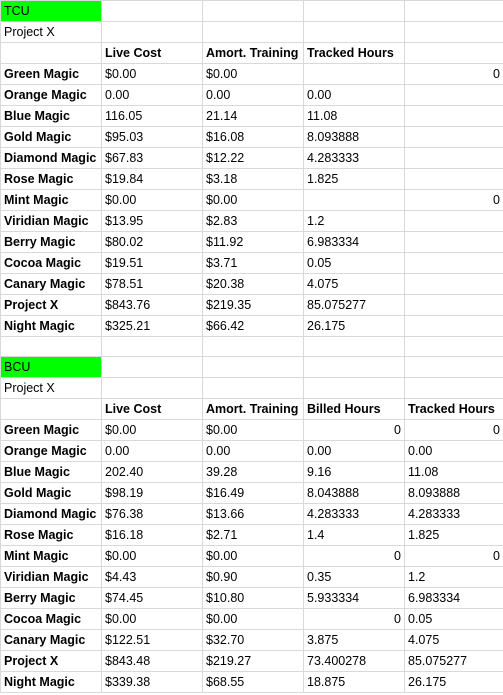  Describe the element at coordinates (253, 242) in the screenshot. I see `value-cell: $11.92` at that location.